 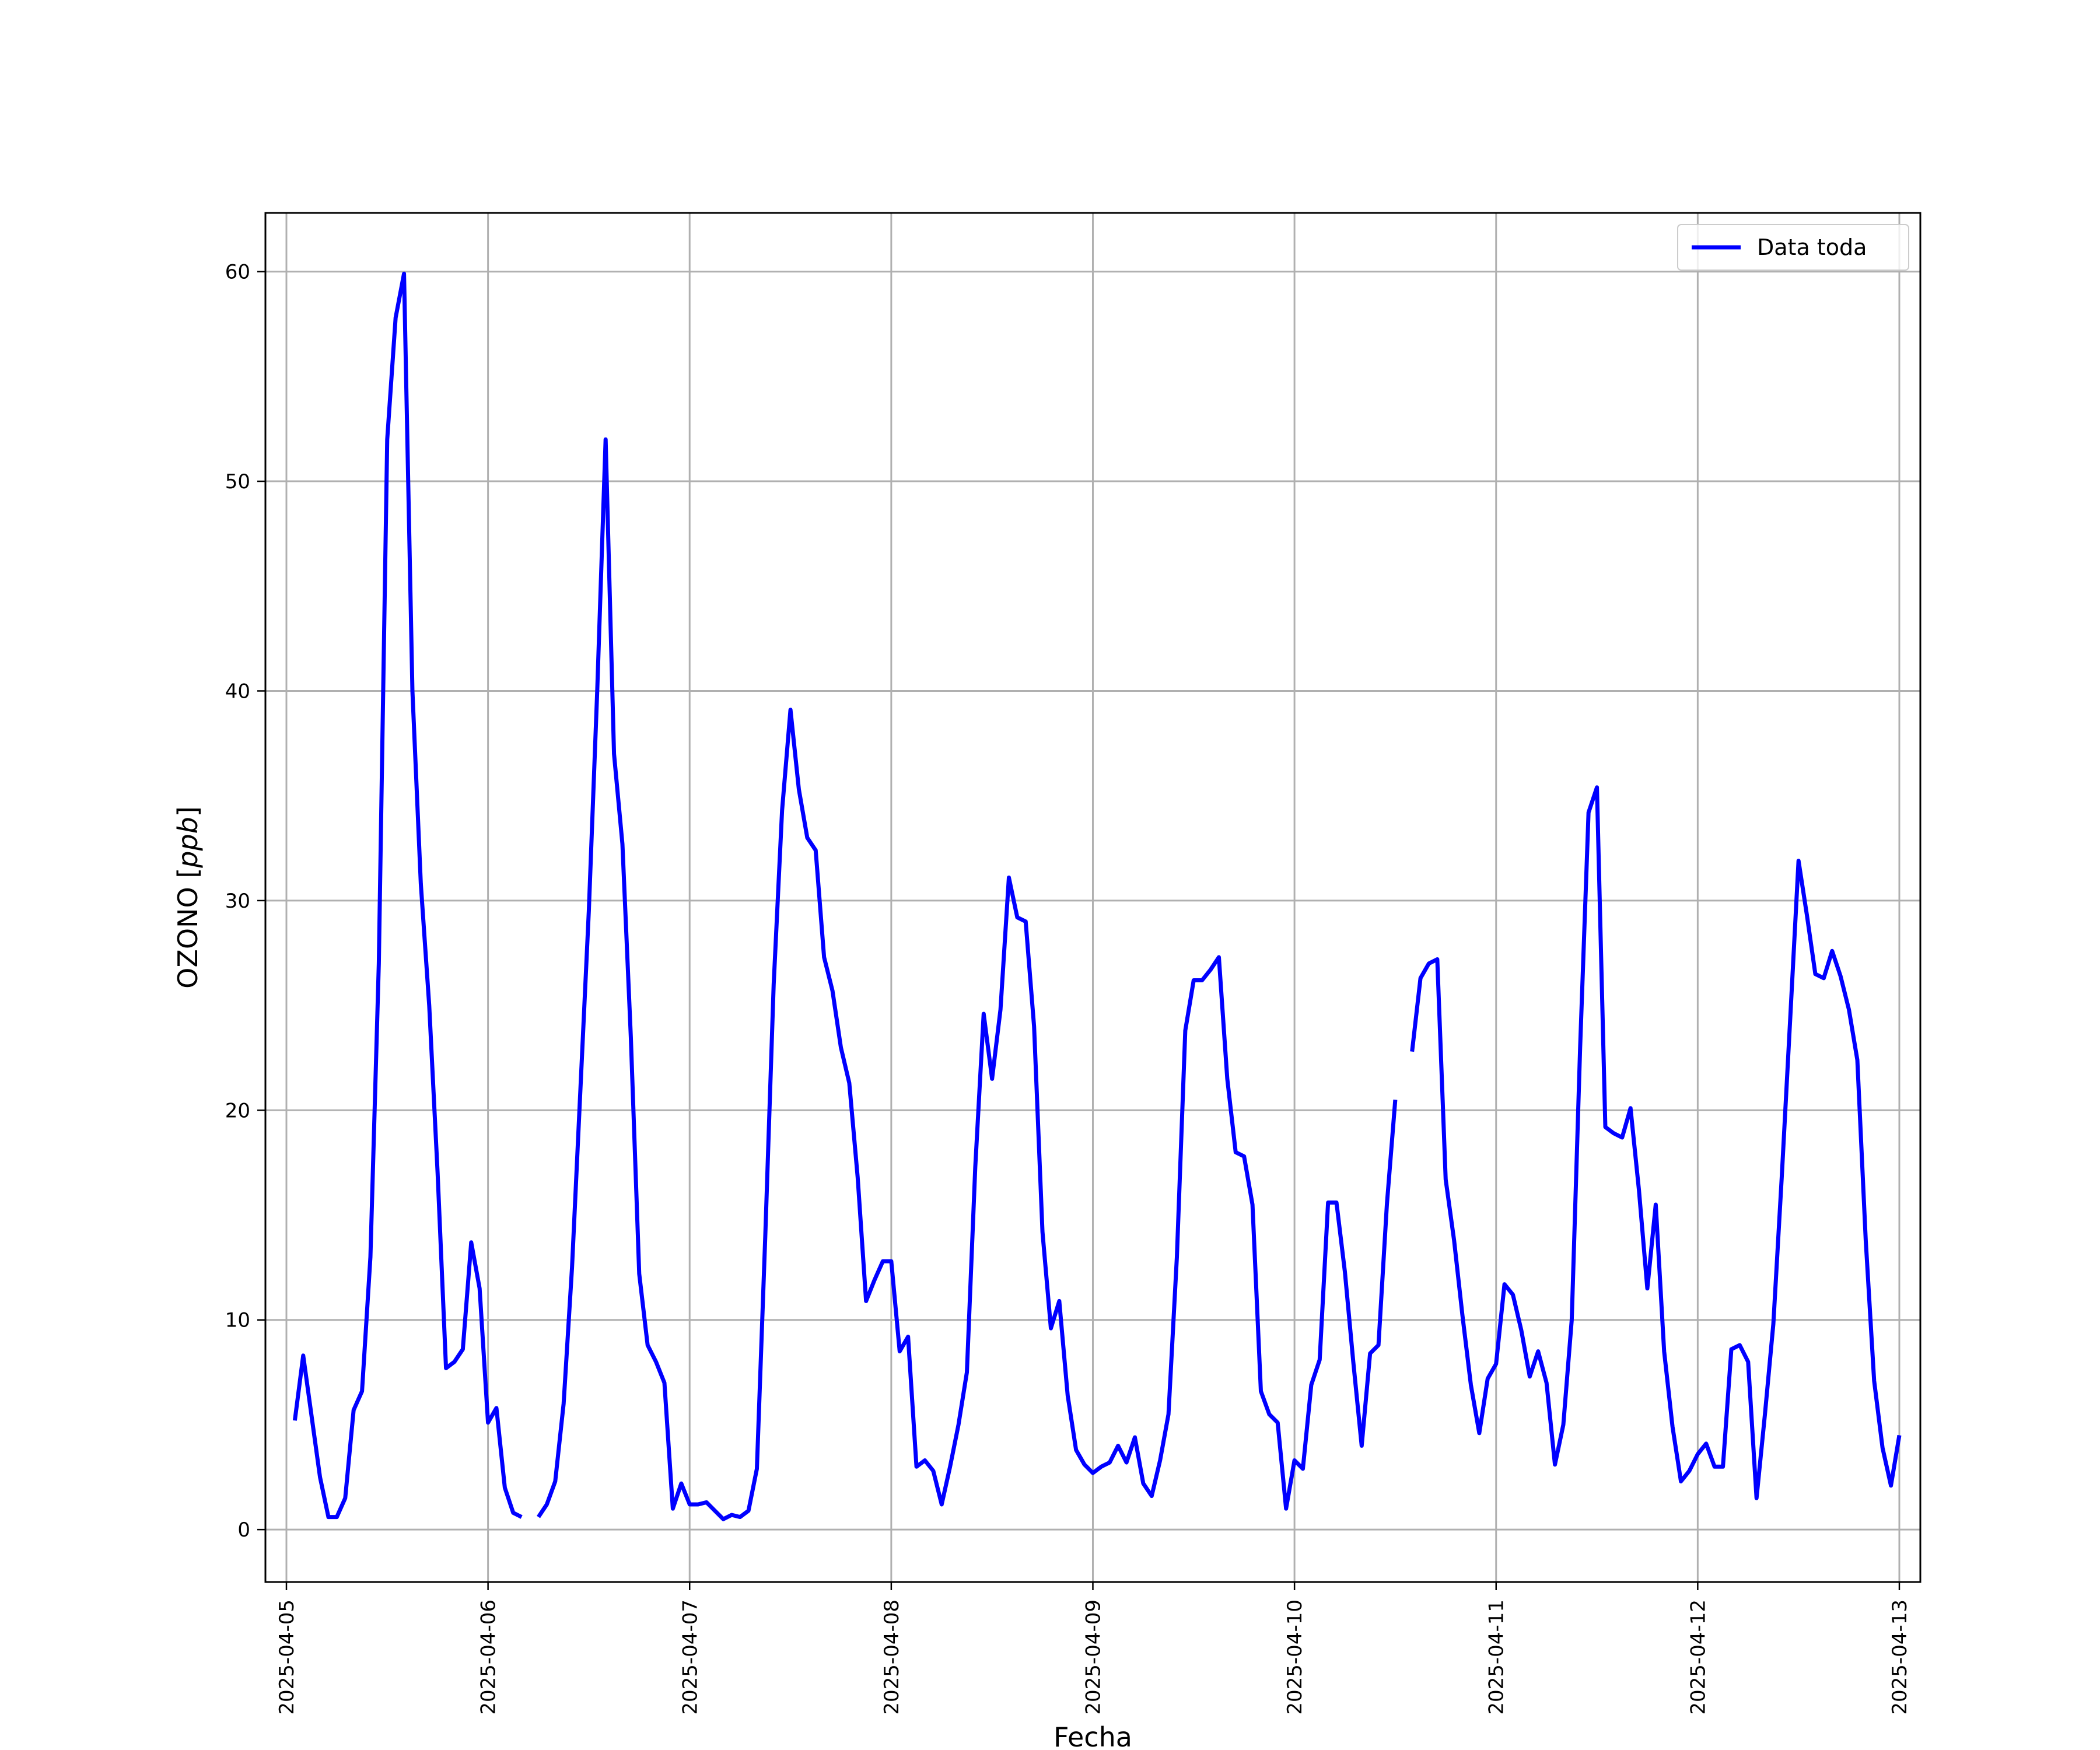 I want to click on y-tick-label: 50, so click(x=237, y=482).